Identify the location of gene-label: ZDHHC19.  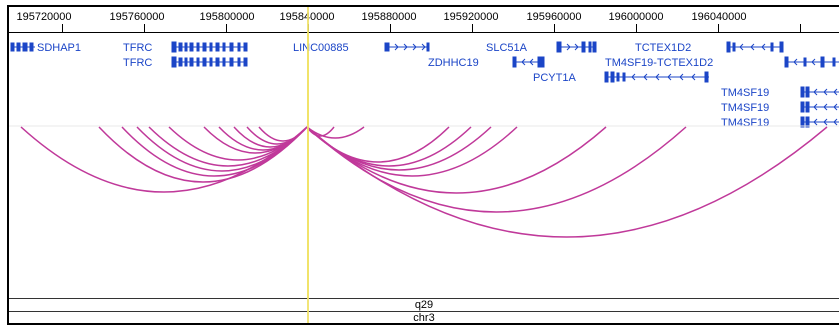
(453, 63).